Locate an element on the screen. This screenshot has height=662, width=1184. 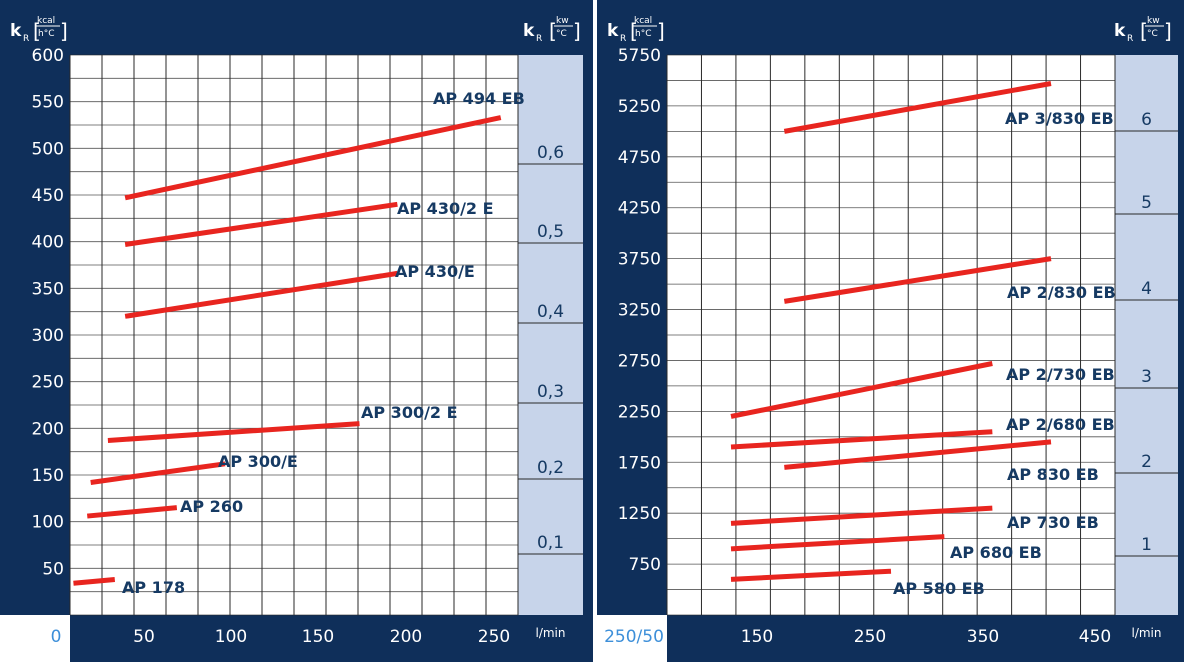
y2-tick-label: 0,3 is located at coordinates (550, 392).